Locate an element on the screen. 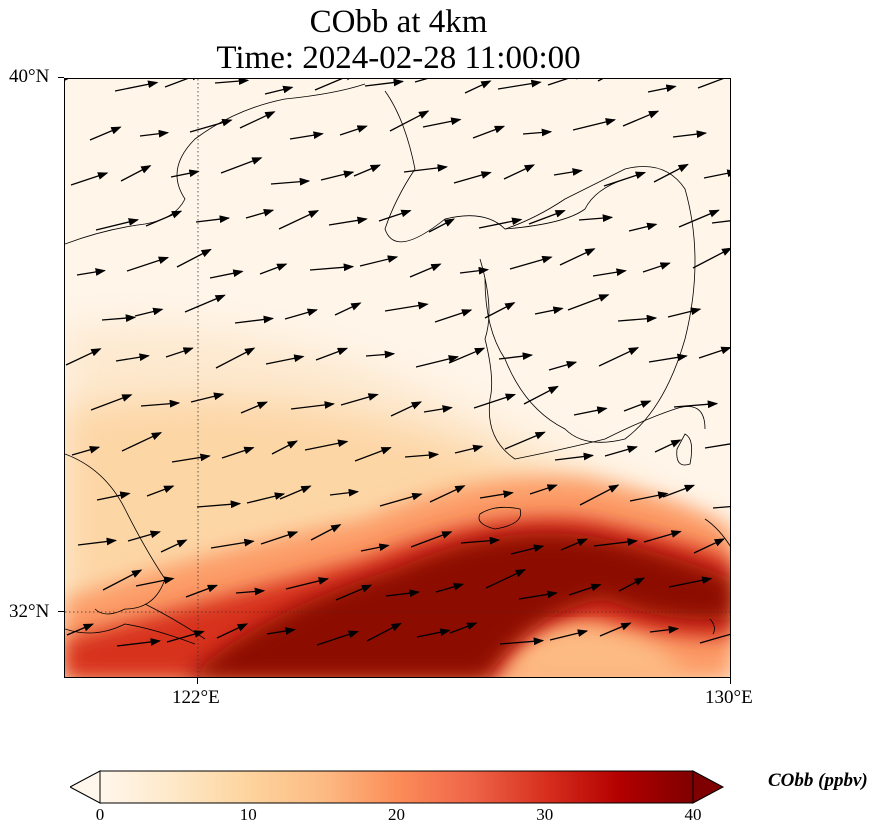  lon-label-130e: 130°E is located at coordinates (729, 697).